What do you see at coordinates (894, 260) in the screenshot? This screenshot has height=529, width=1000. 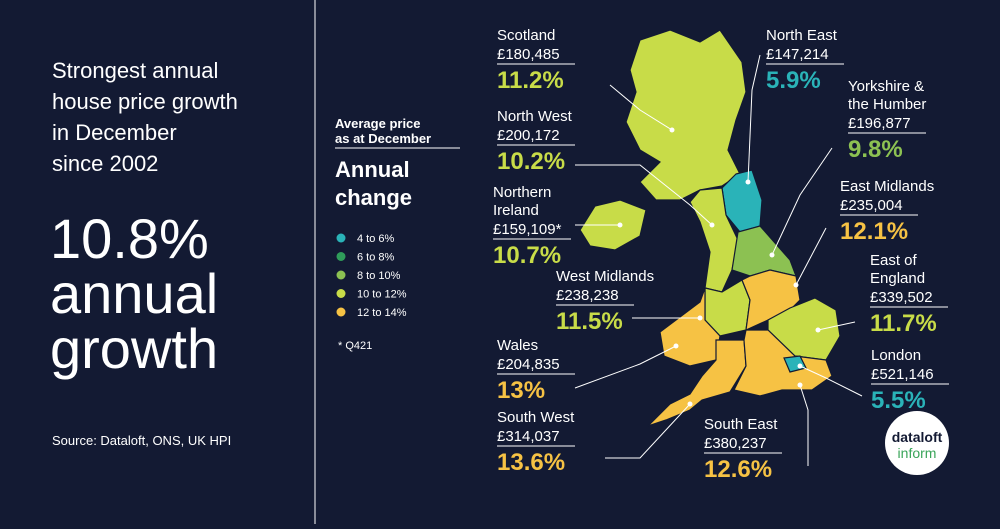 I see `region-name: East of` at bounding box center [894, 260].